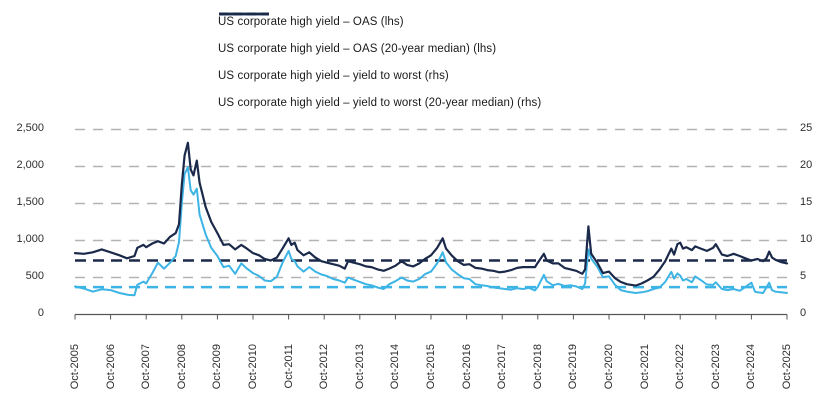 The width and height of the screenshot is (830, 414). Describe the element at coordinates (806, 127) in the screenshot. I see `right-axis-tick-label: 25` at that location.